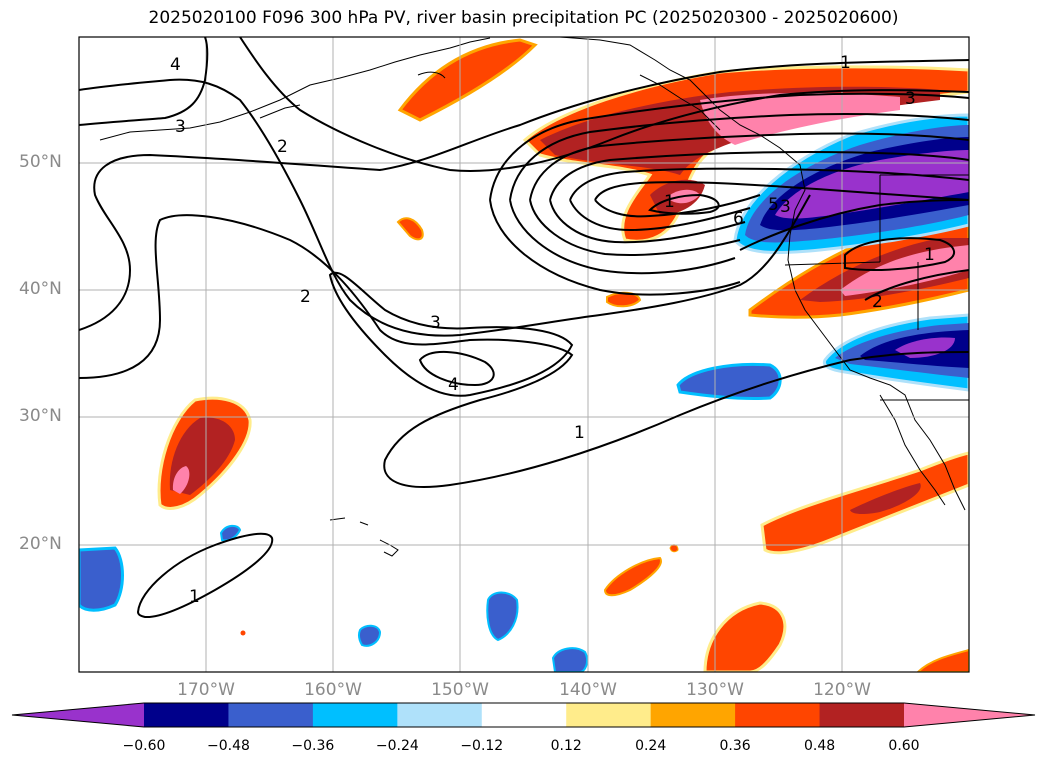 The image size is (1047, 765). I want to click on lon-label-130w: 130°W, so click(715, 690).